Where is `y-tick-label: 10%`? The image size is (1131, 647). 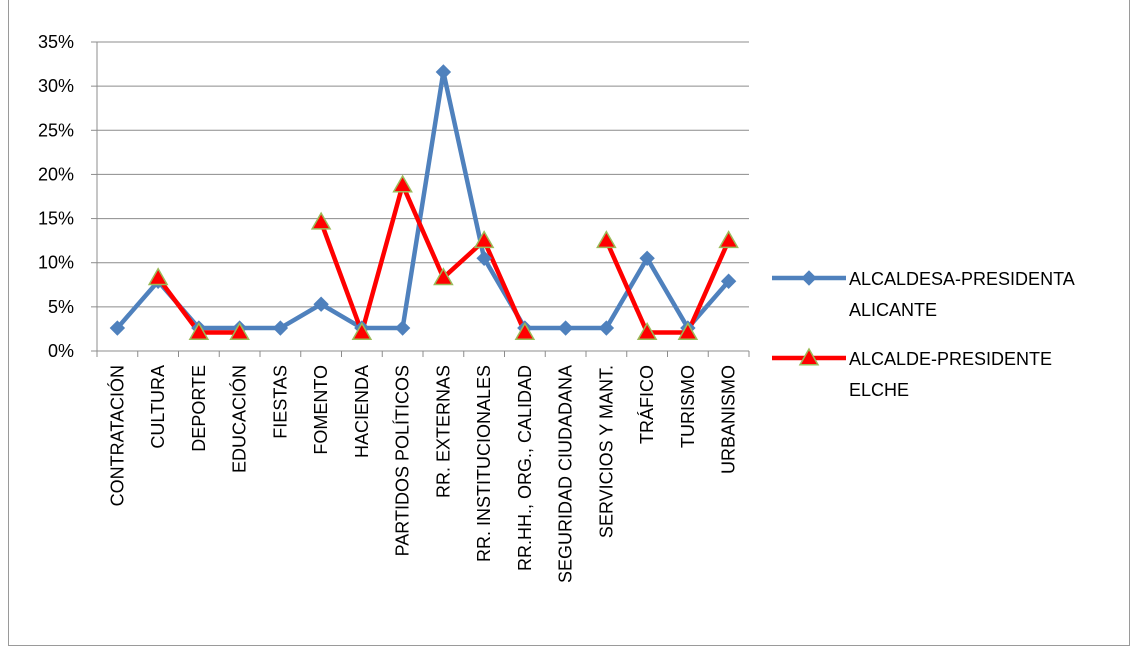 y-tick-label: 10% is located at coordinates (56, 263).